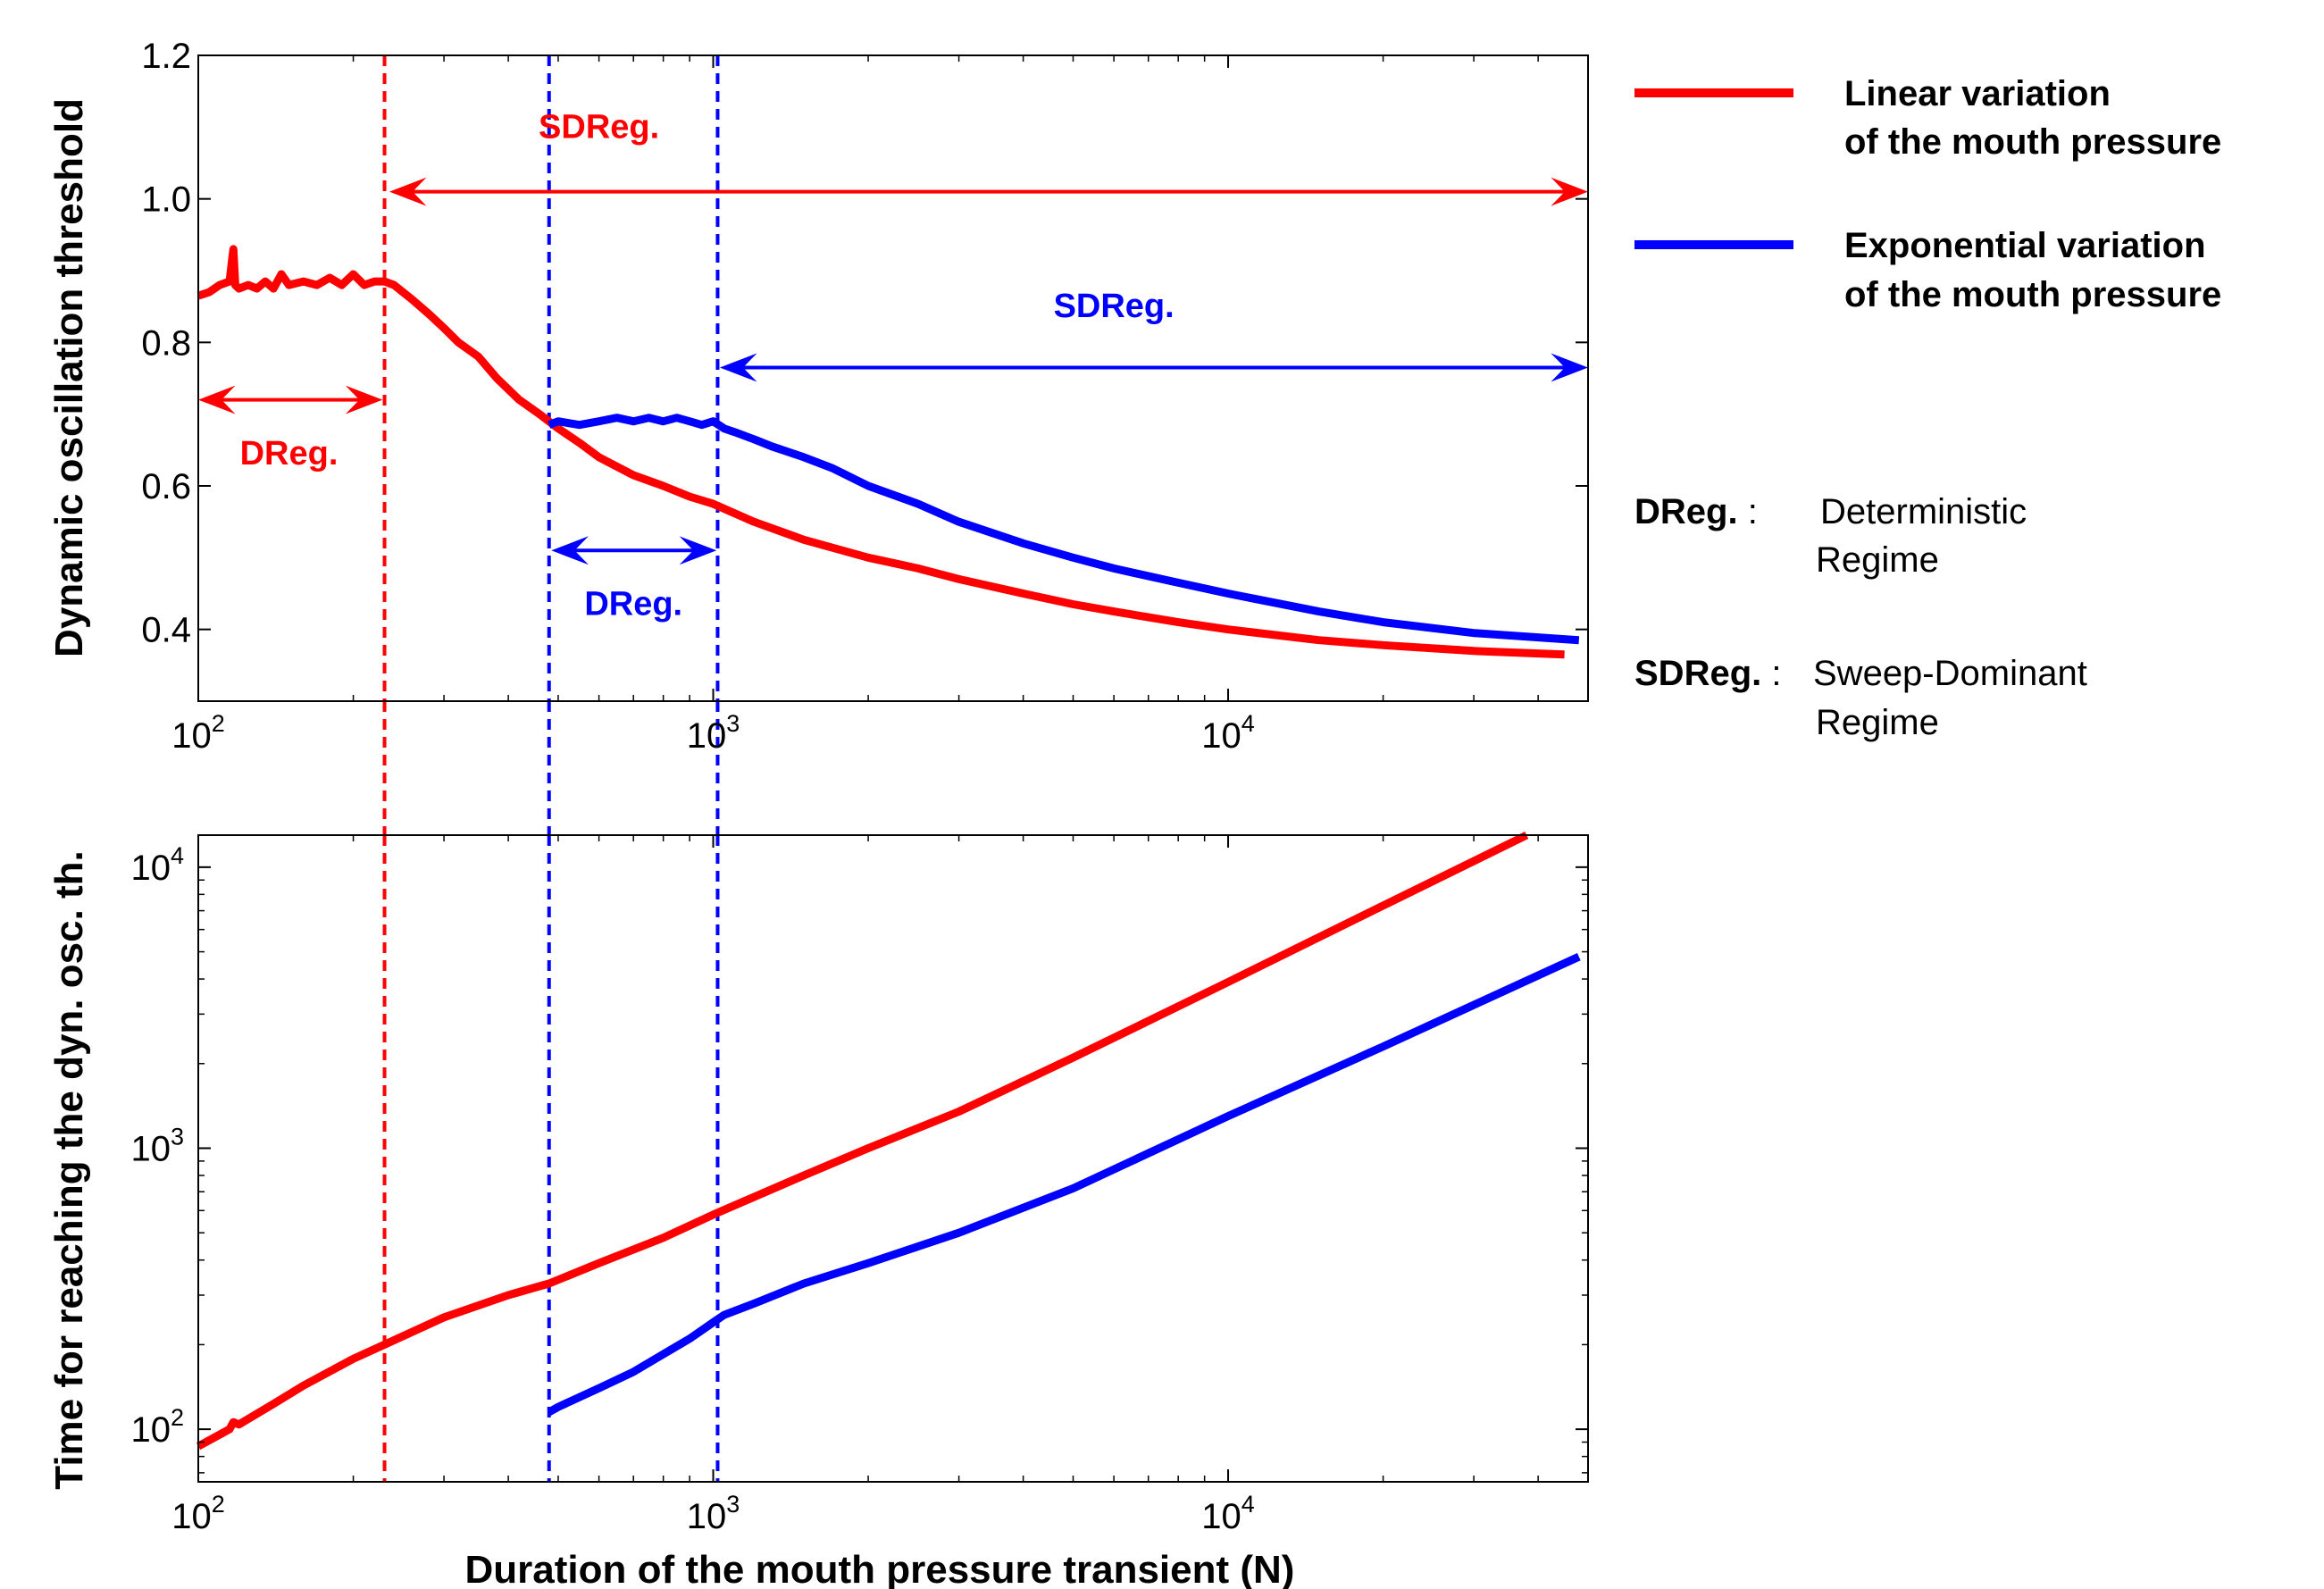 The height and width of the screenshot is (1589, 2324). Describe the element at coordinates (1923, 511) in the screenshot. I see `dreg-definition-line1: Deterministic` at that location.